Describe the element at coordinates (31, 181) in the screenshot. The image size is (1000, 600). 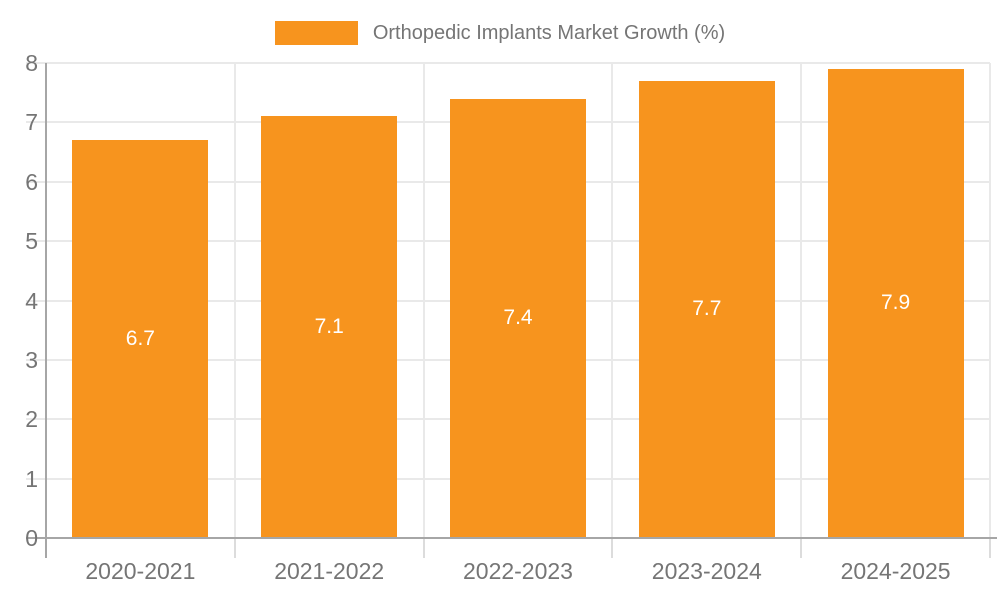
I see `y-axis-tick-label: 6` at that location.